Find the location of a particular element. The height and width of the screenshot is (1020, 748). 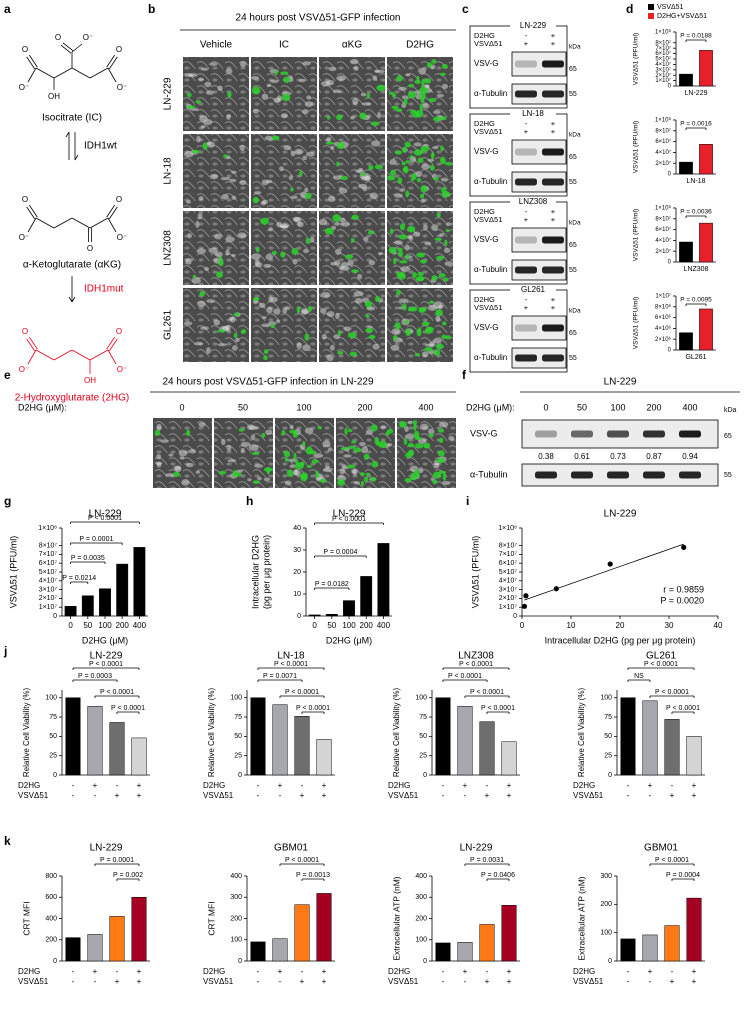

y-tick-label: 50 is located at coordinates (238, 736).